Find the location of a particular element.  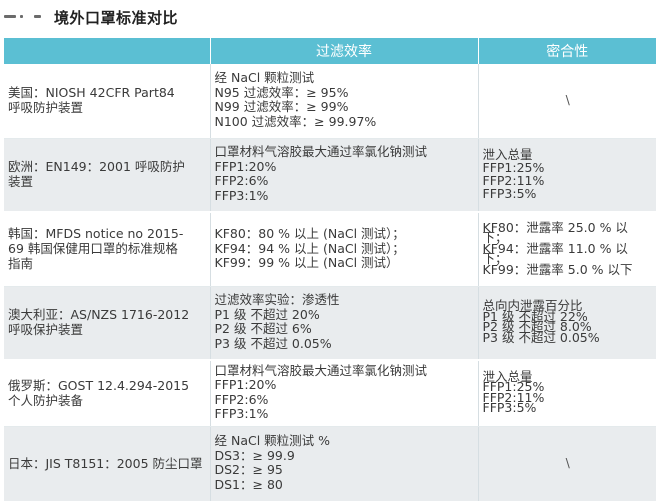

filtration-line: P3 级 不超过 0.05% is located at coordinates (273, 343).